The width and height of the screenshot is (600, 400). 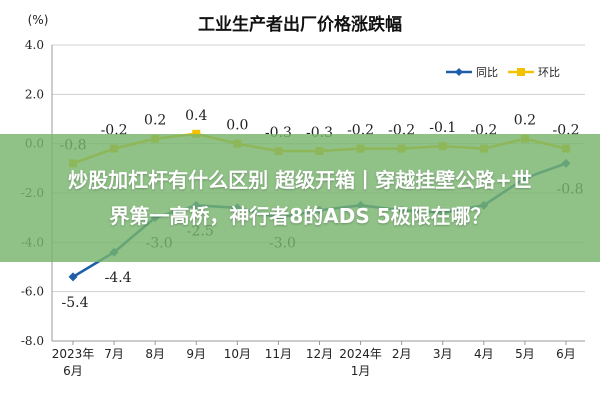 What do you see at coordinates (361, 371) in the screenshot?
I see `x-tick-label: 1月` at bounding box center [361, 371].